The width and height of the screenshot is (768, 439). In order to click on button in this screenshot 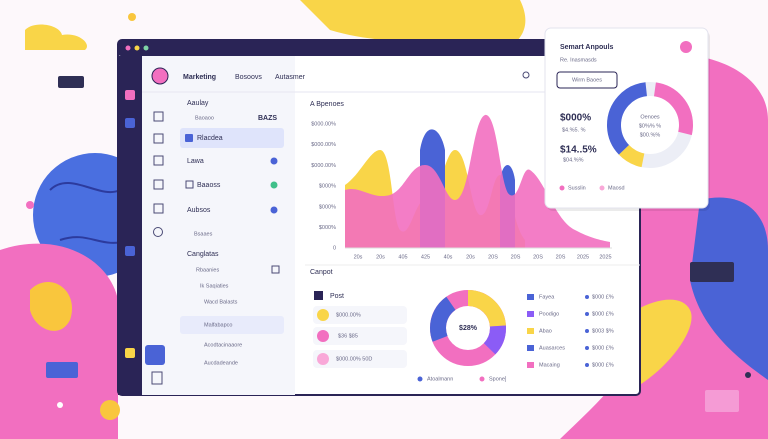, I will do `click(587, 80)`.